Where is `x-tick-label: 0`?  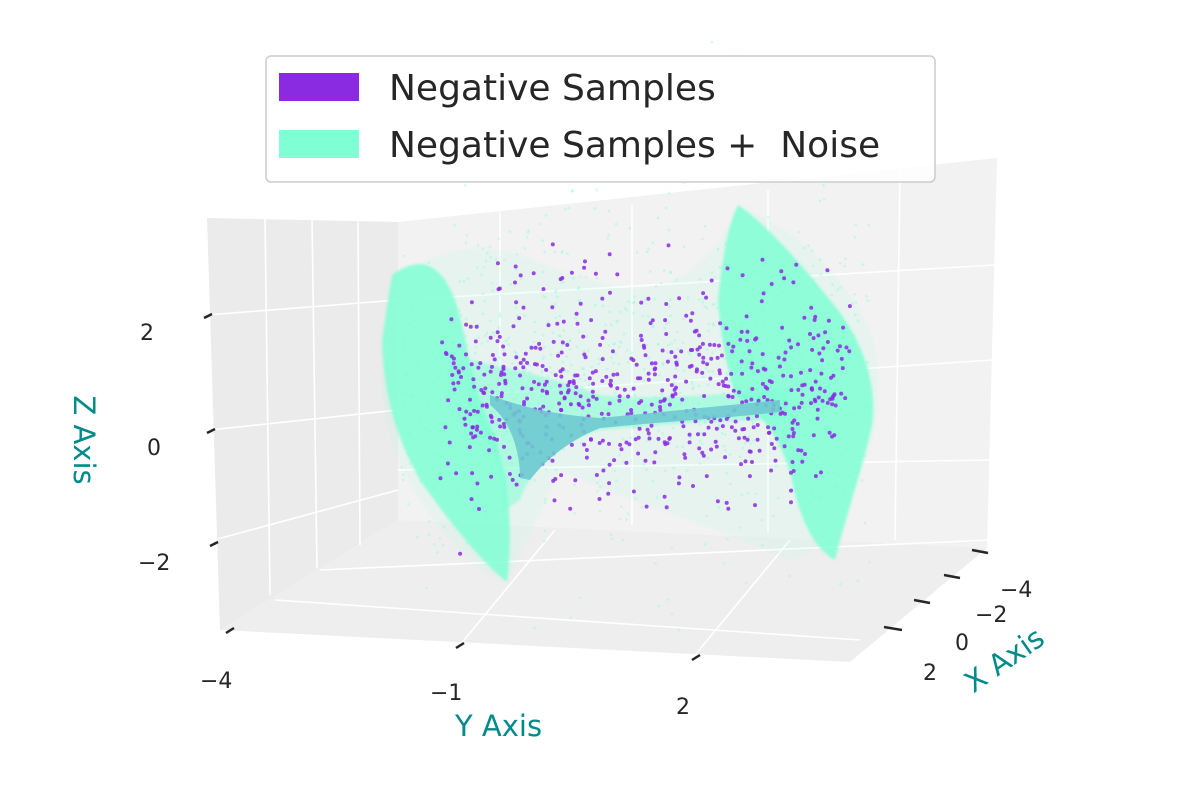 x-tick-label: 0 is located at coordinates (962, 643).